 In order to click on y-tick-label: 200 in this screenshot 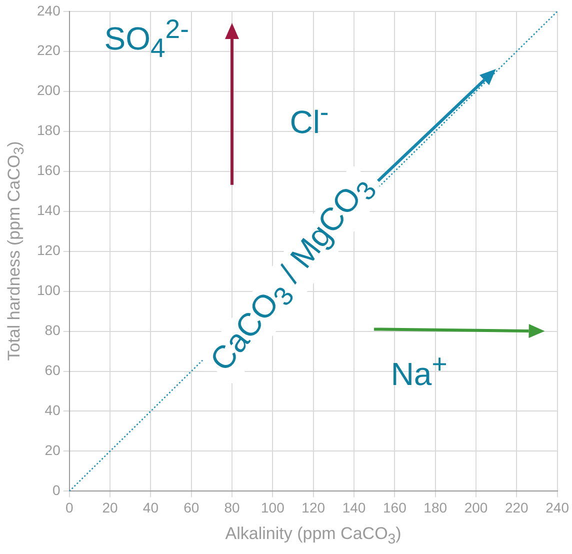, I will do `click(49, 90)`.